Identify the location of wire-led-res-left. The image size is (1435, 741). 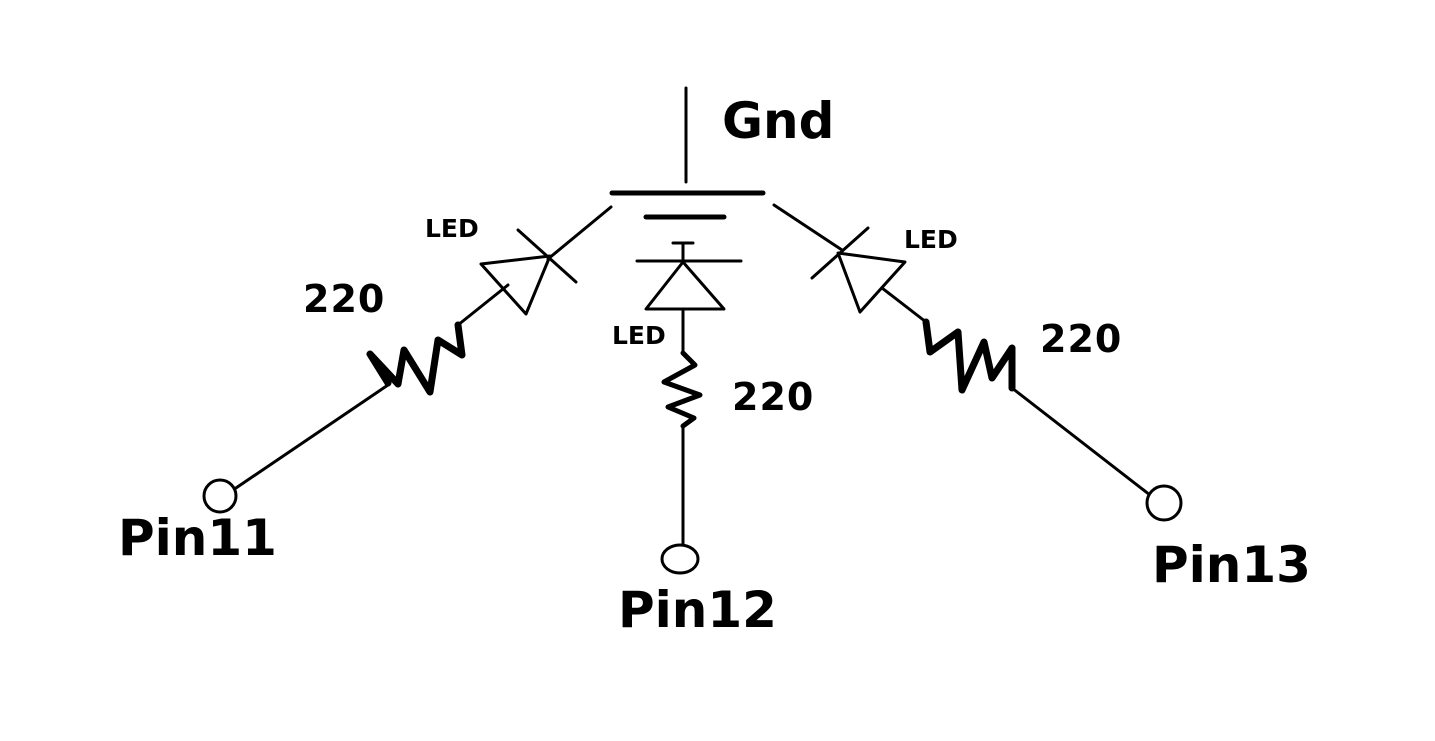
(483, 305).